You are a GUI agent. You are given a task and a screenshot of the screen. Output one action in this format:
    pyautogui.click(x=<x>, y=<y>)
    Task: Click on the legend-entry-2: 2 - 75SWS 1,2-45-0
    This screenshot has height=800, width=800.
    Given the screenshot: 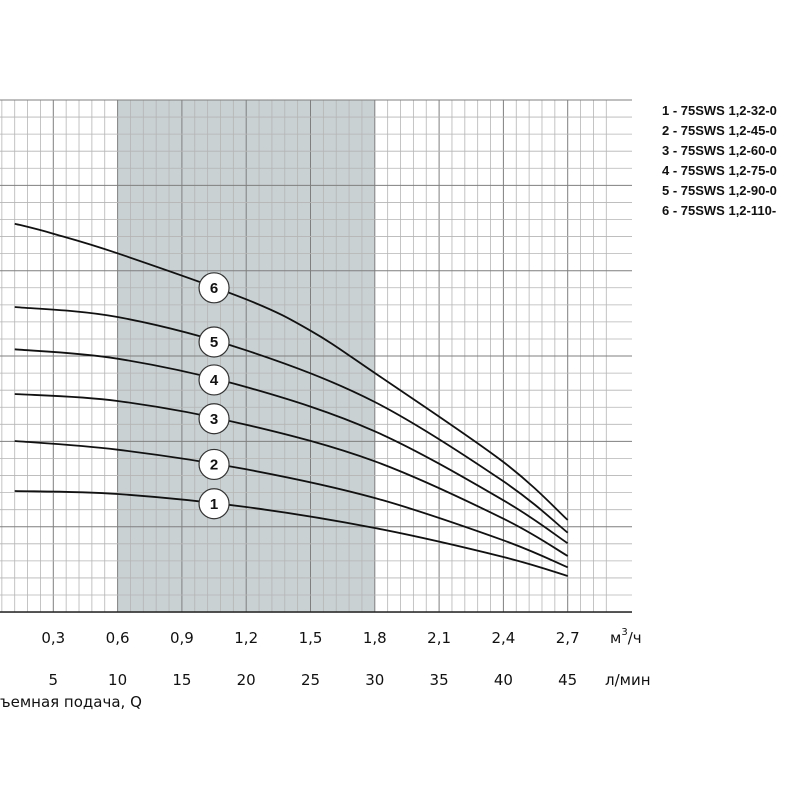 What is the action you would take?
    pyautogui.click(x=719, y=130)
    